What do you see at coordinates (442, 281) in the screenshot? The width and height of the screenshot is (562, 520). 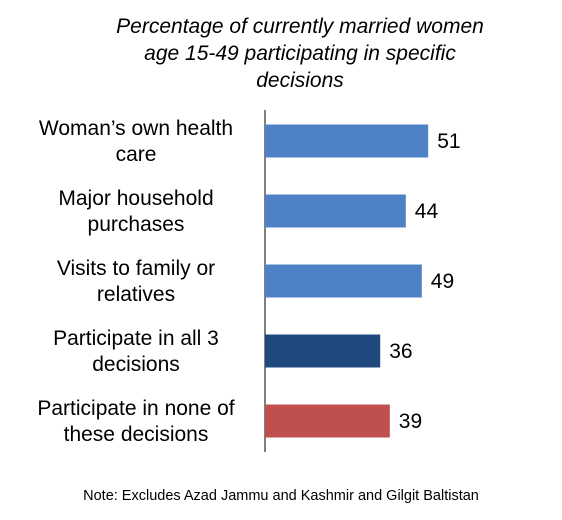 I see `bar-value-label: 49` at bounding box center [442, 281].